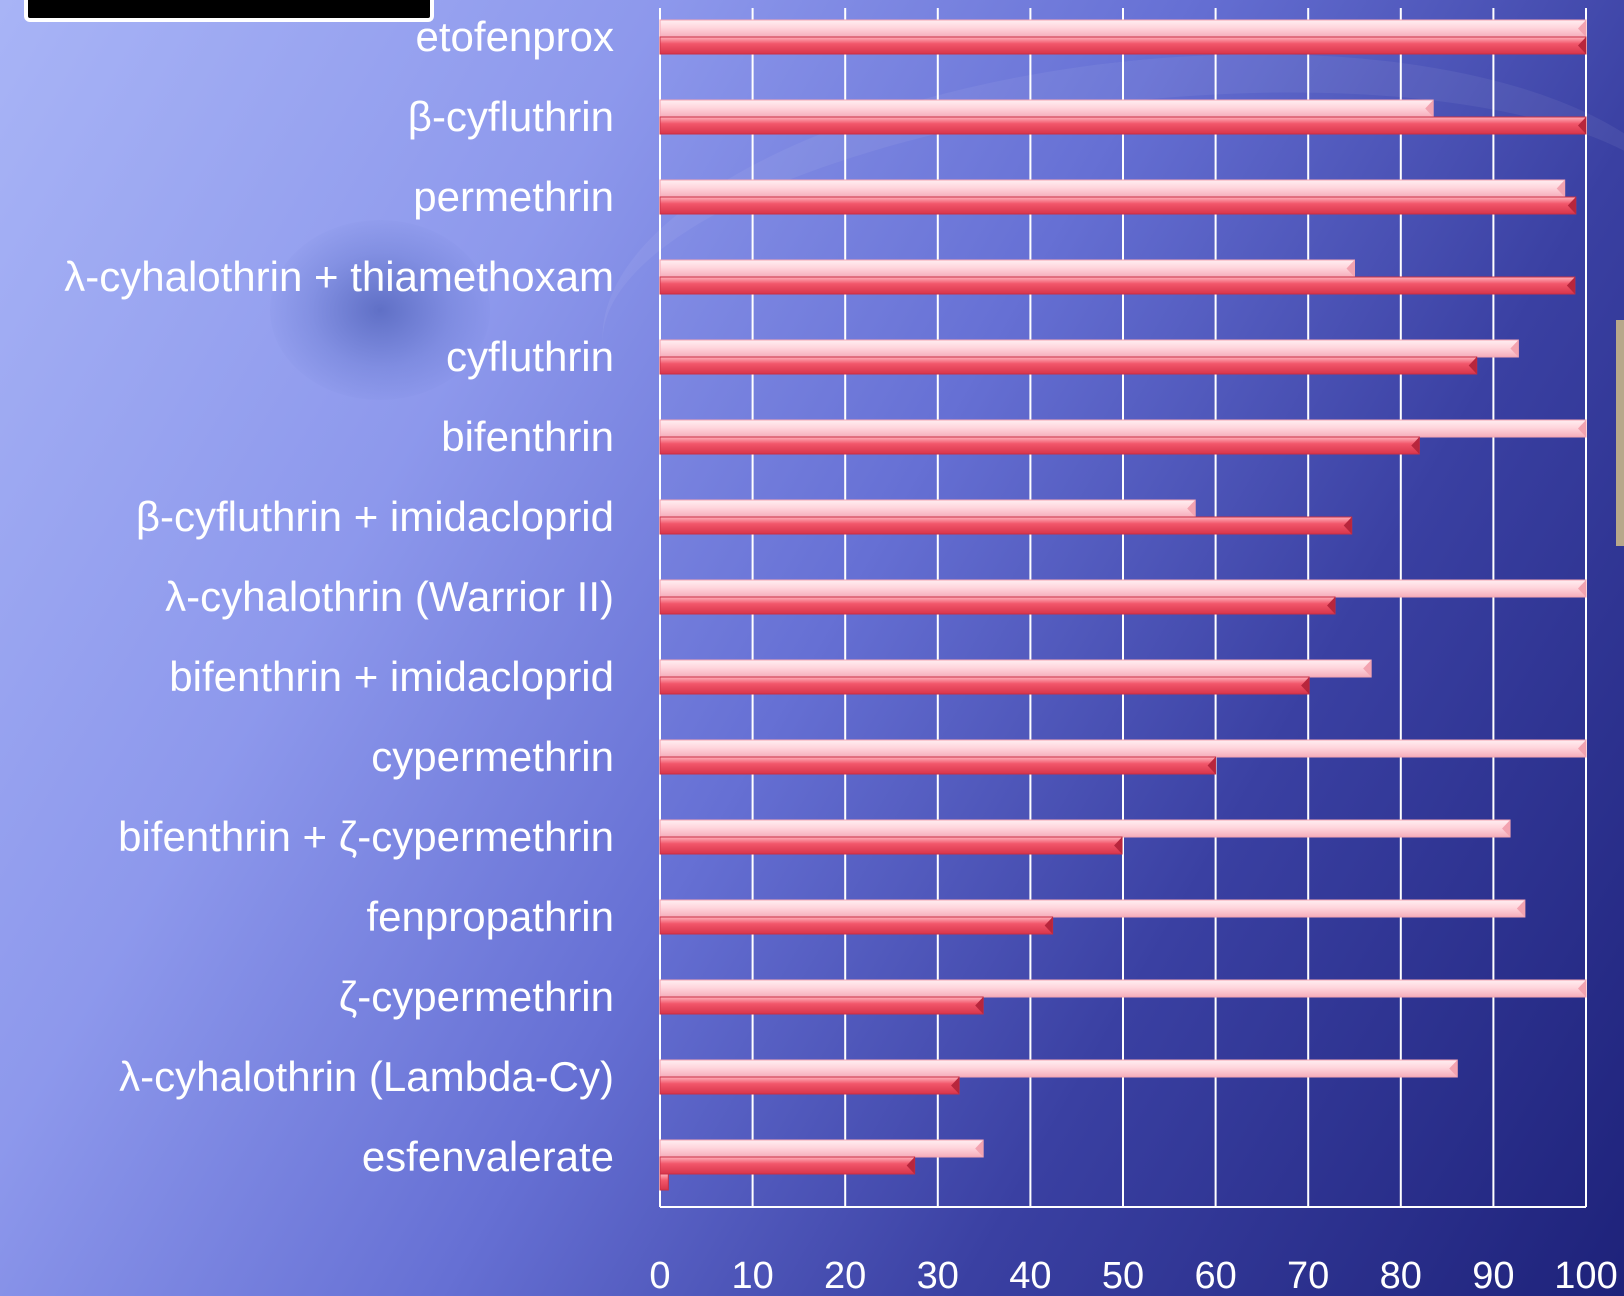 Image resolution: width=1624 pixels, height=1296 pixels. I want to click on x-tick-label: 60, so click(1215, 1275).